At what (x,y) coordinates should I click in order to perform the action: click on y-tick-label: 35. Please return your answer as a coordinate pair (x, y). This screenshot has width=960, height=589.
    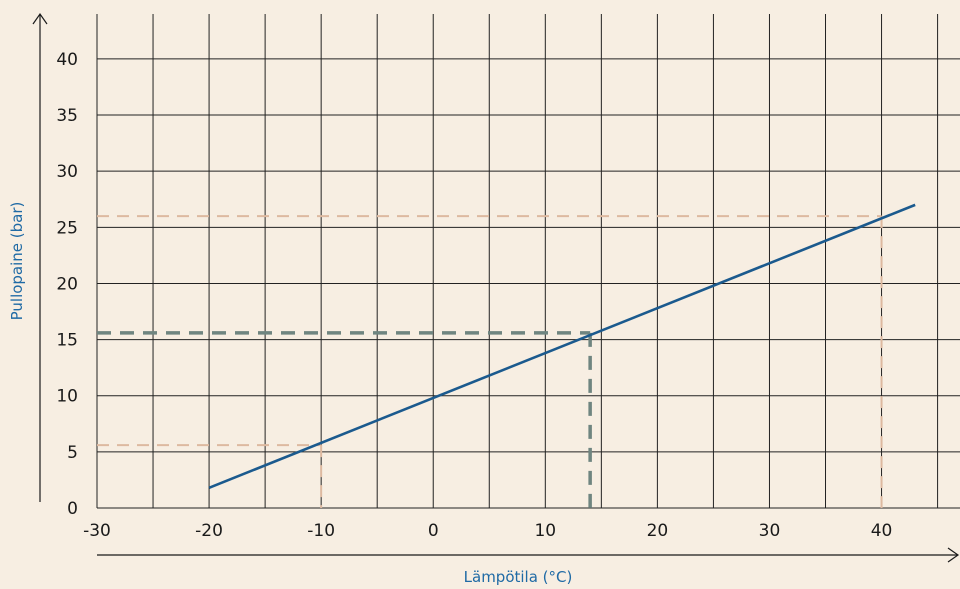
    Looking at the image, I should click on (67, 116).